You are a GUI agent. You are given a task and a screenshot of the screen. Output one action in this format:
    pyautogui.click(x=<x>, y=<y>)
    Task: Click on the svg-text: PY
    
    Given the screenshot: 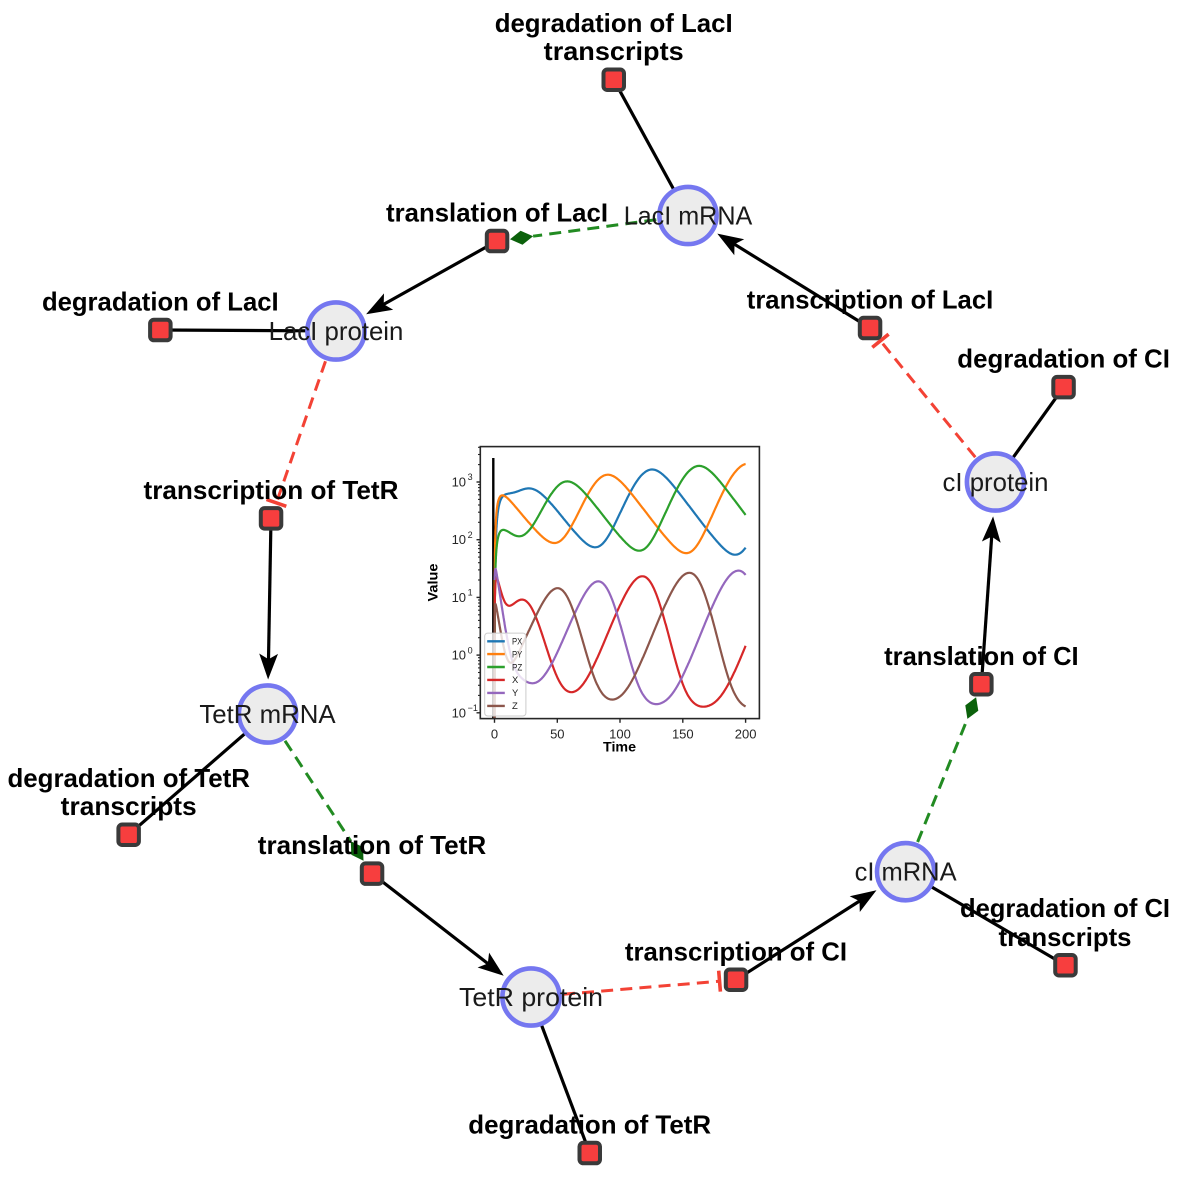 What is the action you would take?
    pyautogui.click(x=517, y=654)
    